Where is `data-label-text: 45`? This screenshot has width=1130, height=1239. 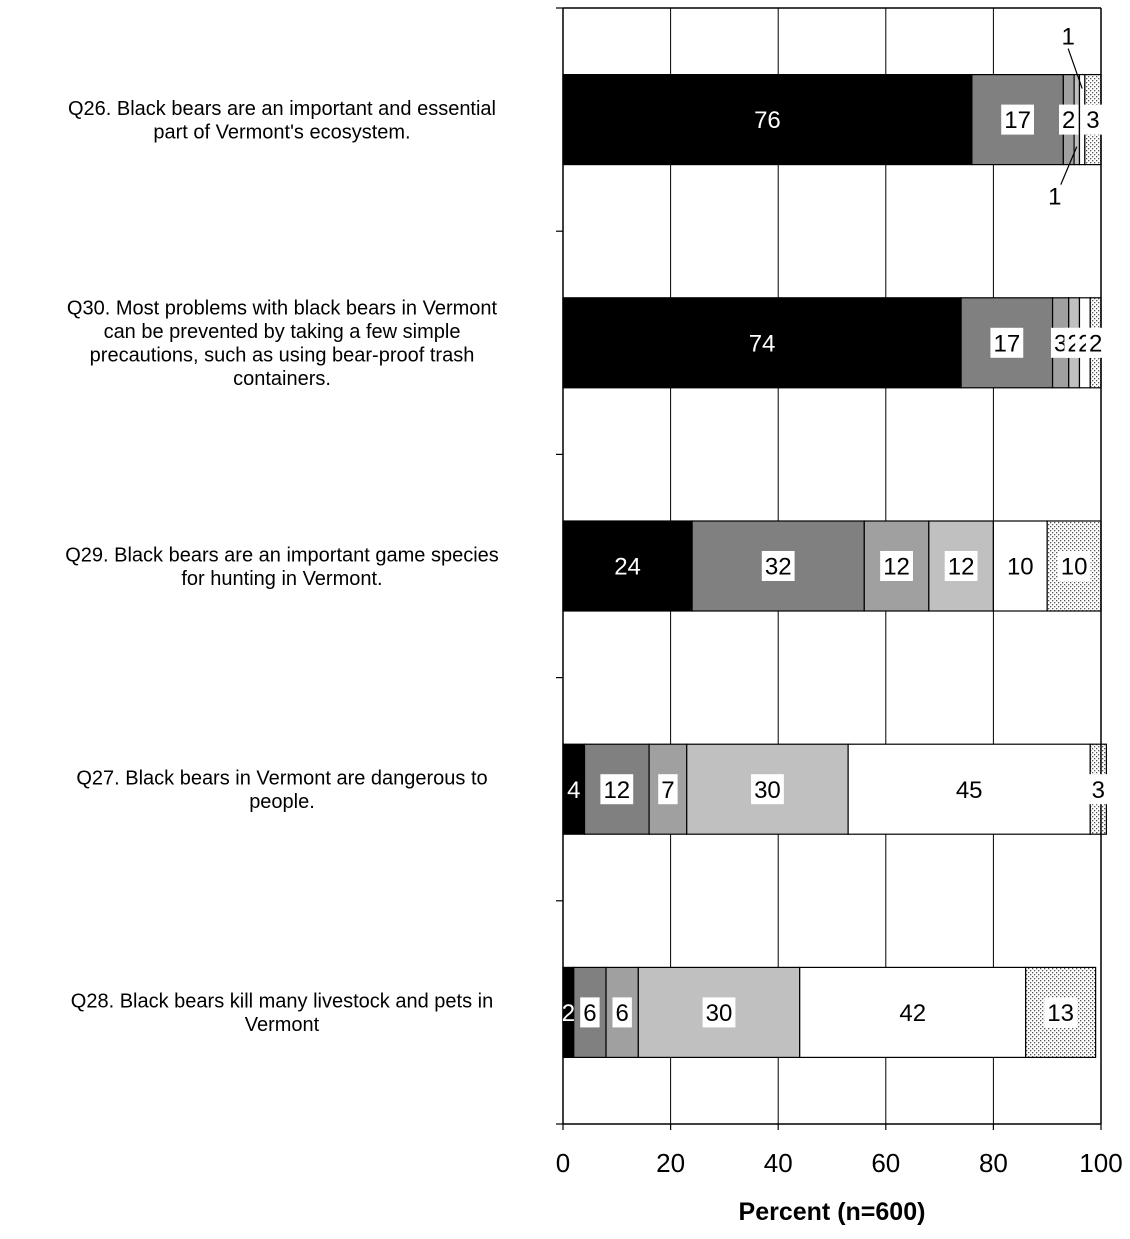
data-label-text: 45 is located at coordinates (969, 790).